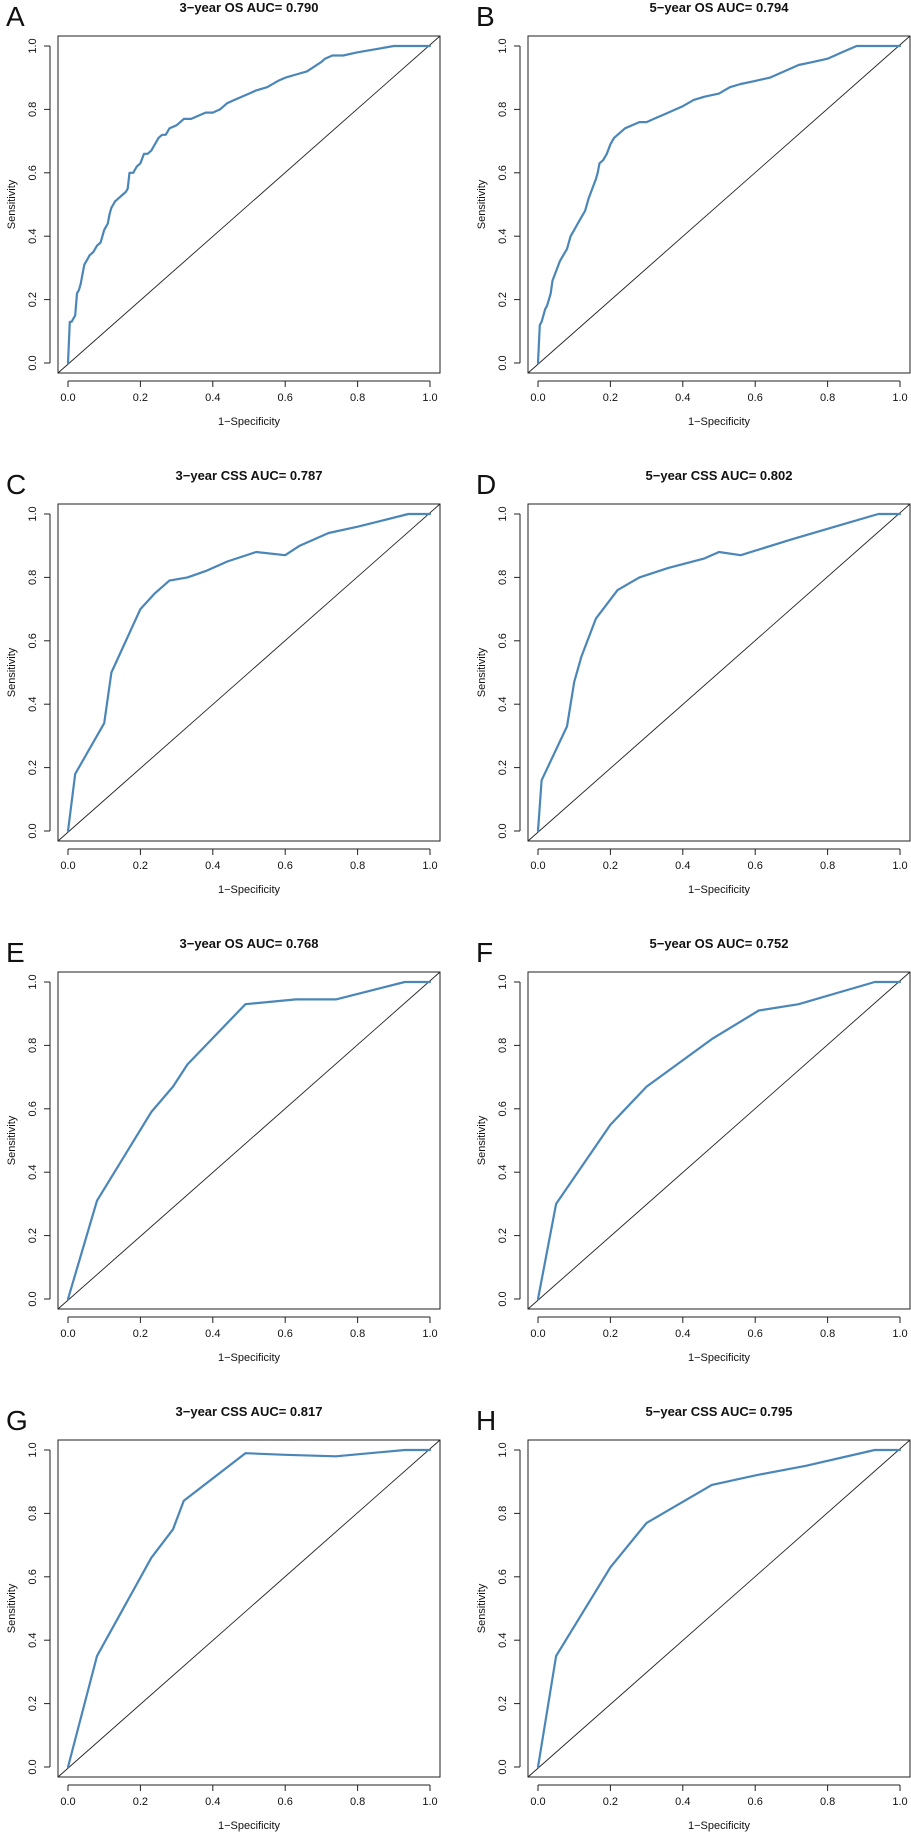 The height and width of the screenshot is (1845, 911). I want to click on panel-letter: F, so click(484, 952).